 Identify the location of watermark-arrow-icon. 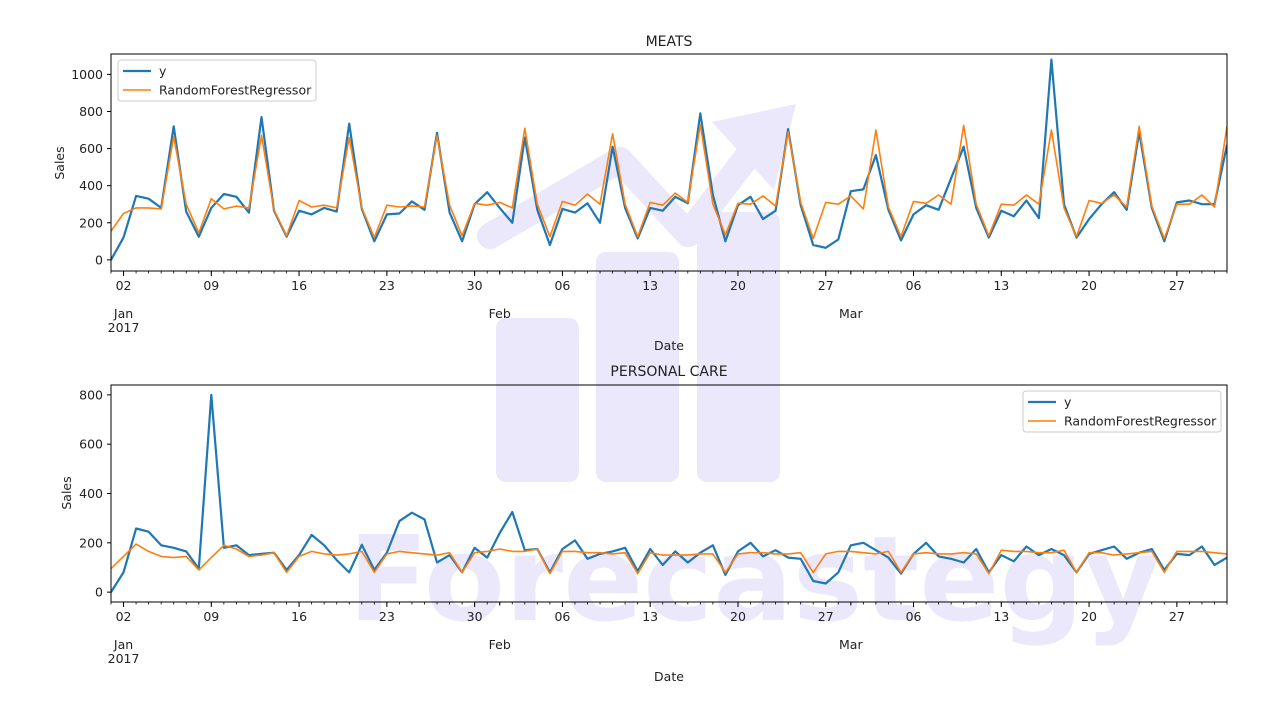
(625, 188).